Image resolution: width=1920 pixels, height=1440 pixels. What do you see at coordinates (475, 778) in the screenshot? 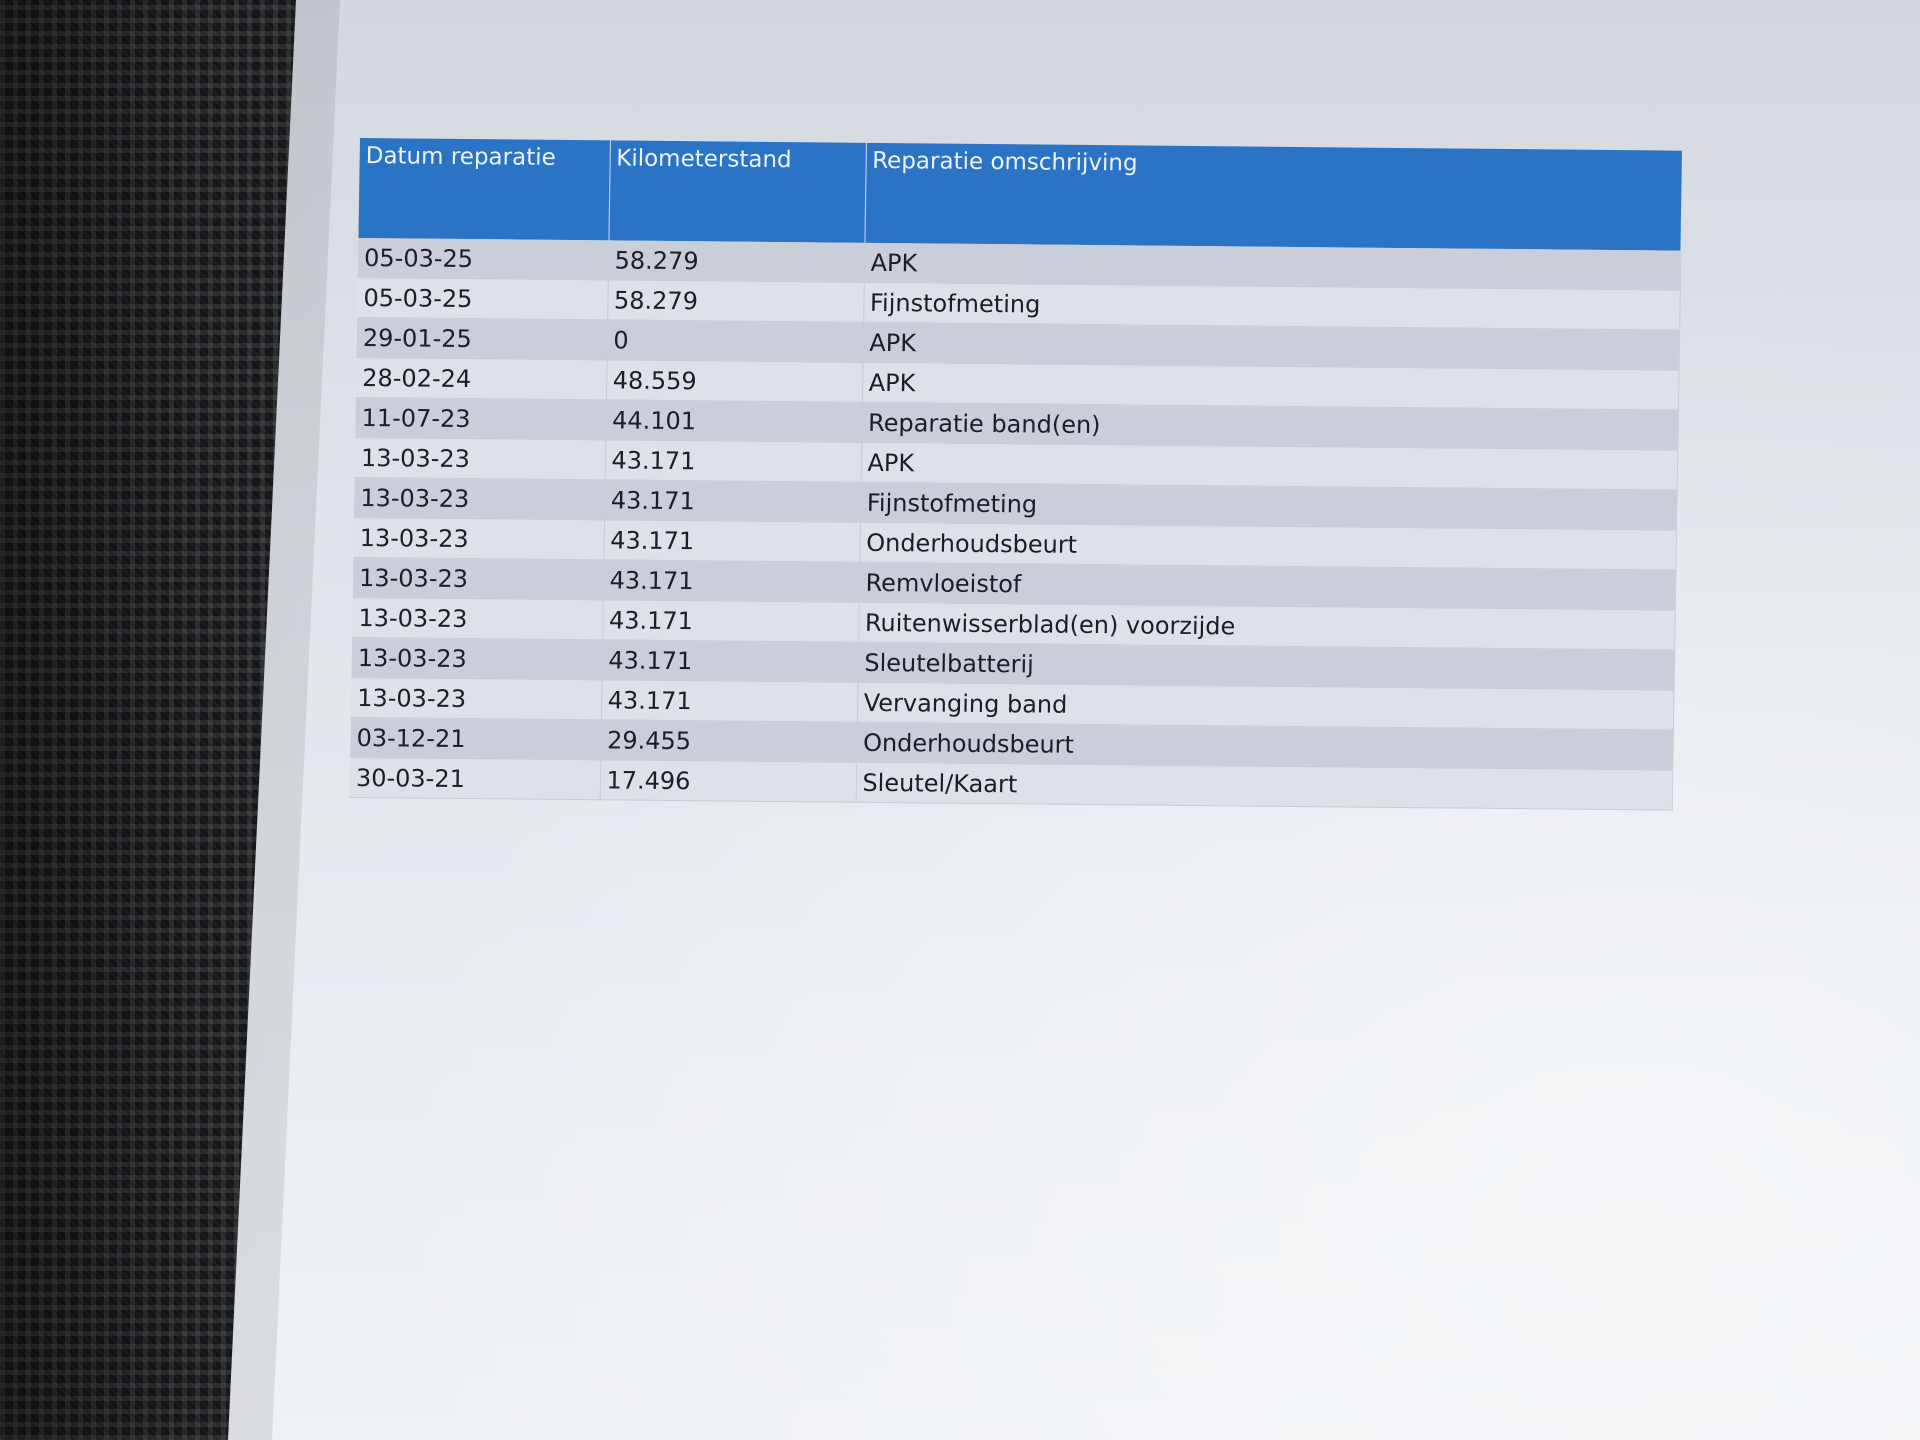
I see `cell-date: 30-03-21` at bounding box center [475, 778].